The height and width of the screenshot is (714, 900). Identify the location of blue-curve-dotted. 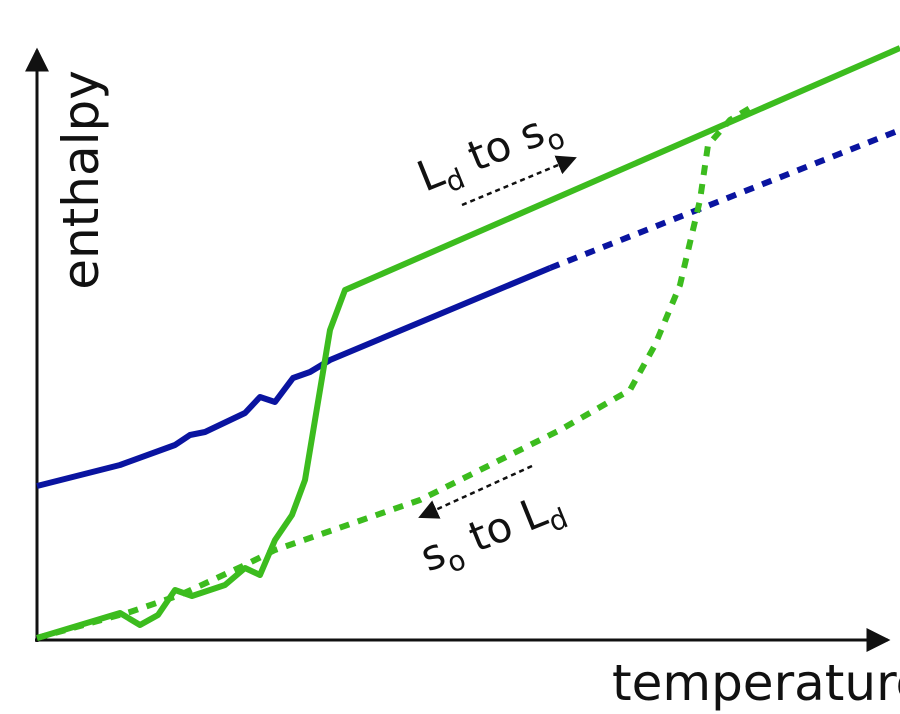
(724, 199).